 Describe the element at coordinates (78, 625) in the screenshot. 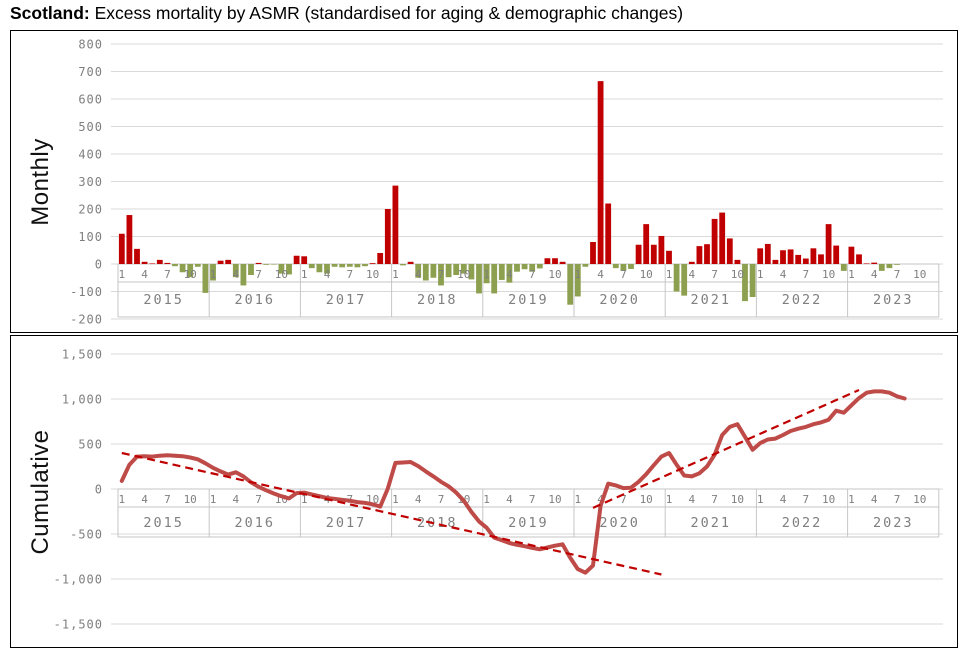

I see `svg-text: -1,500` at that location.